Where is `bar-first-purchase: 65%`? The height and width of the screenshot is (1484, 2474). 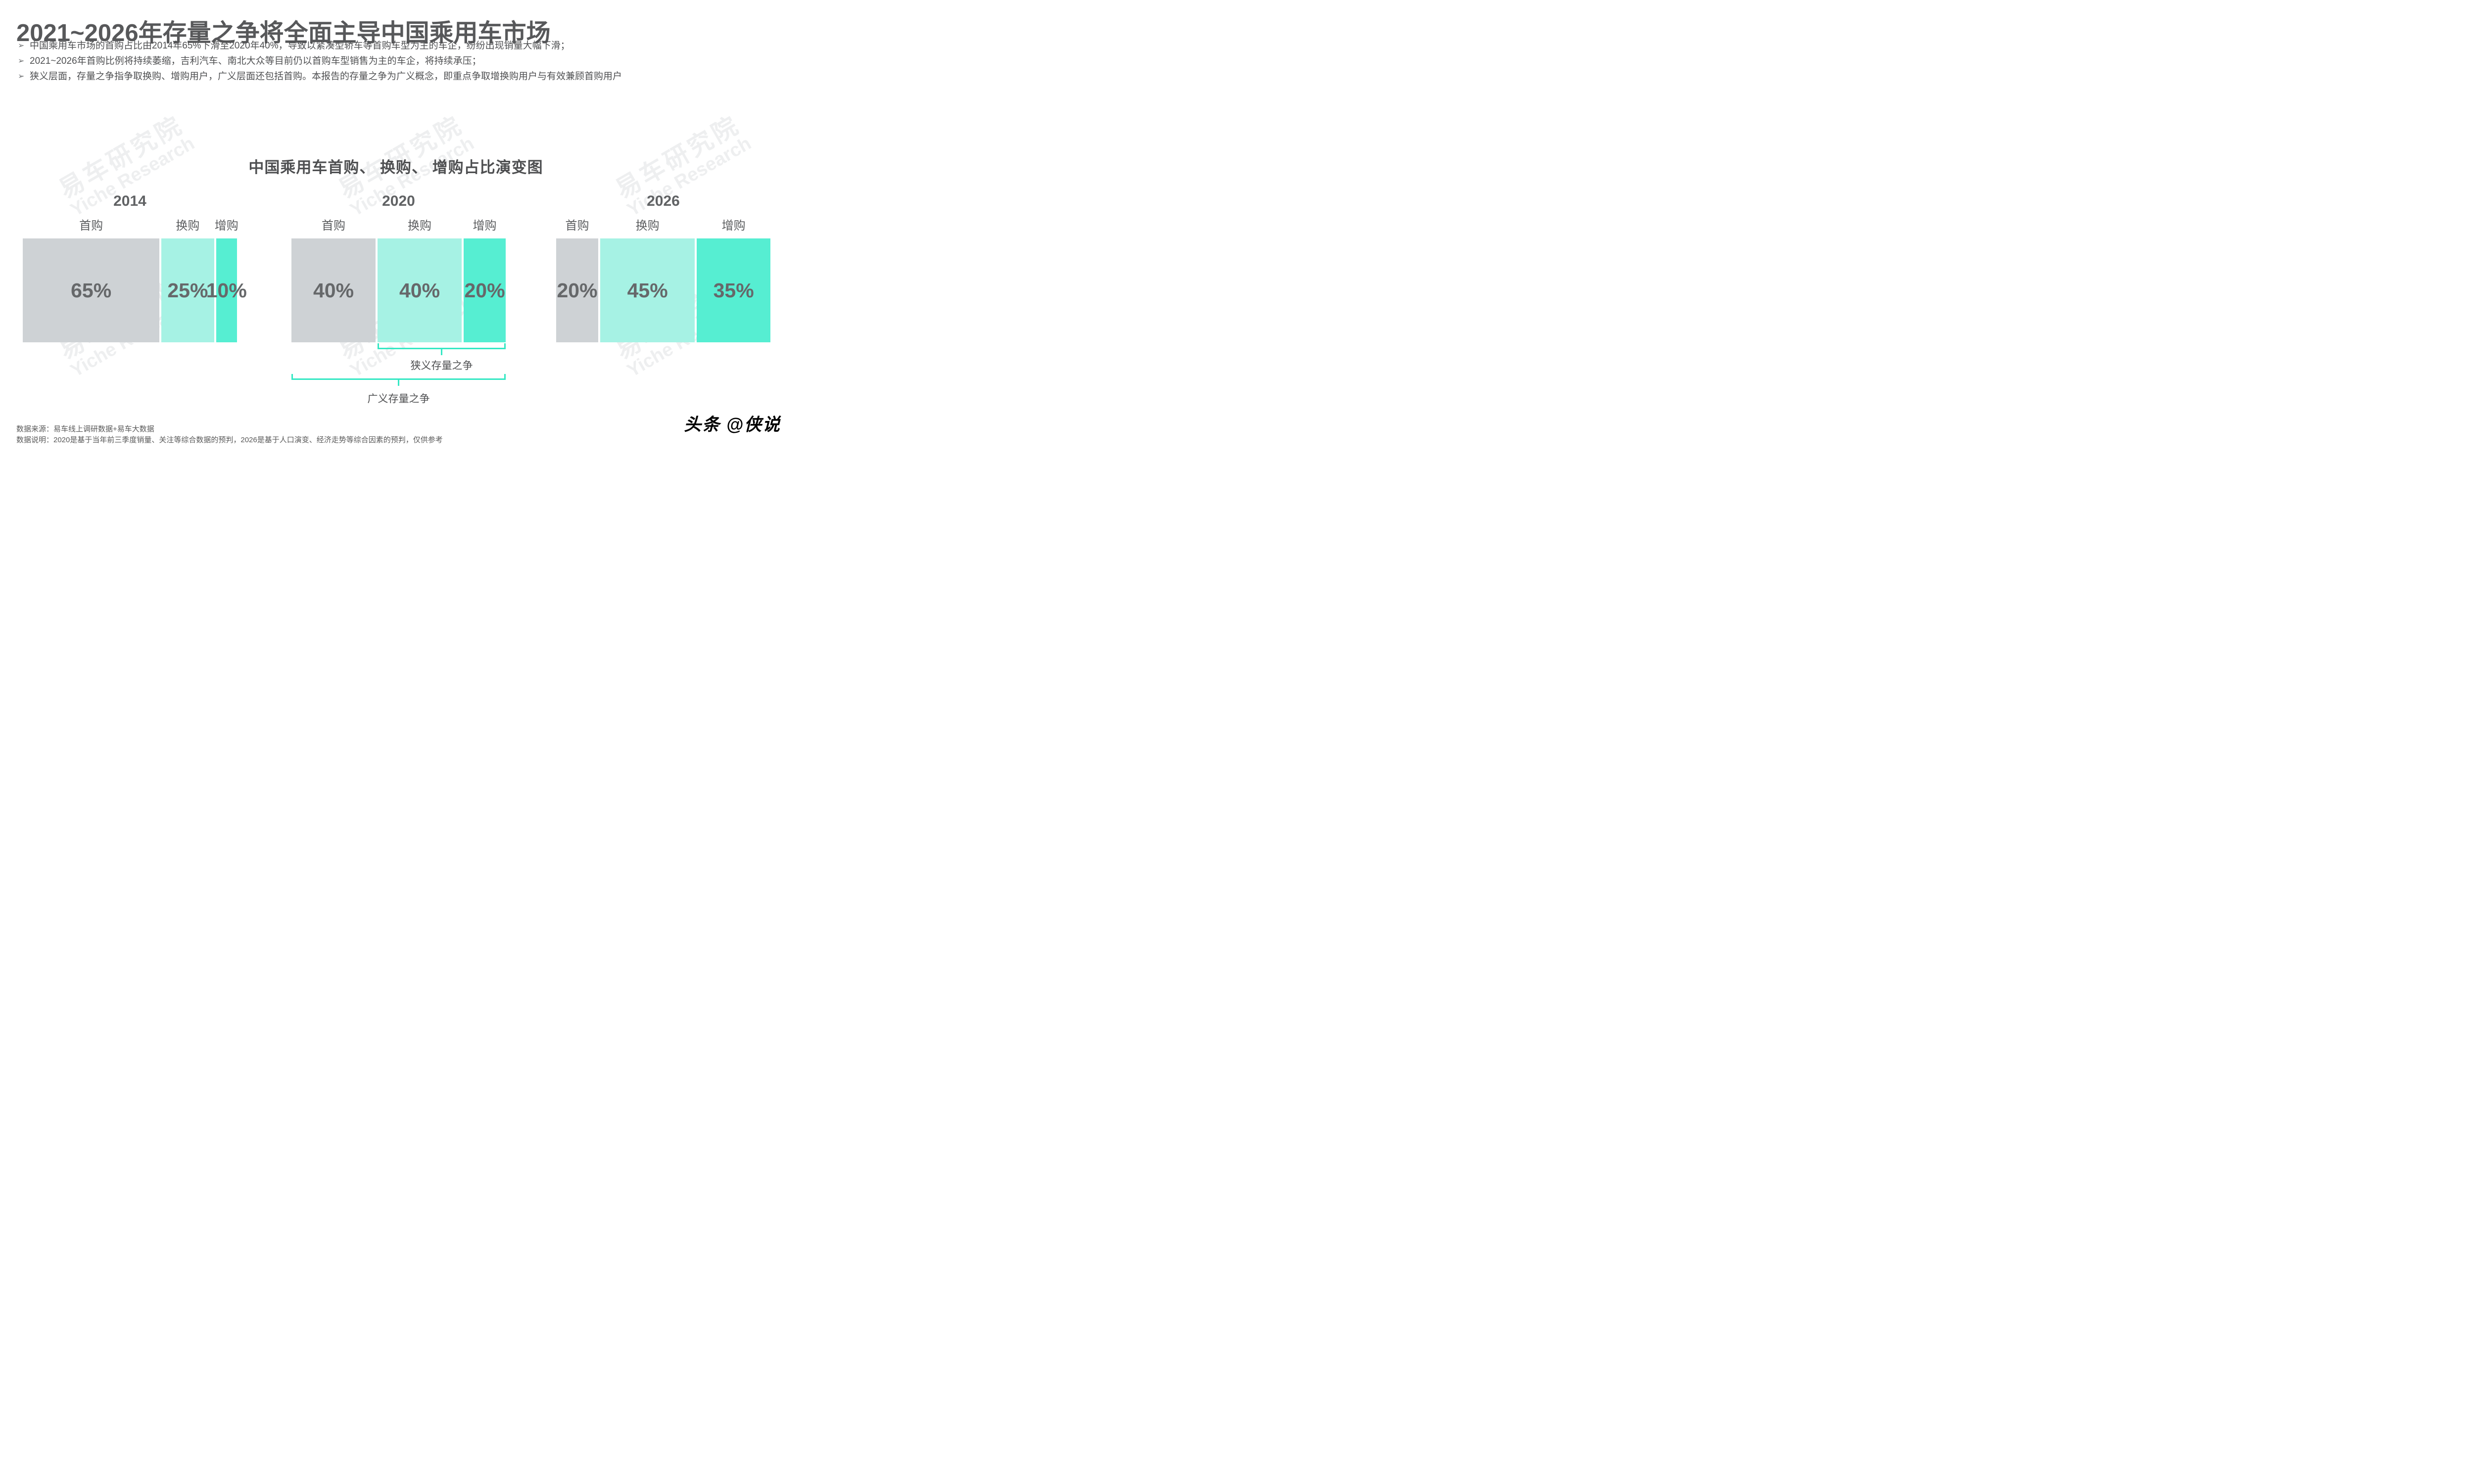
bar-first-purchase: 65% is located at coordinates (92, 290).